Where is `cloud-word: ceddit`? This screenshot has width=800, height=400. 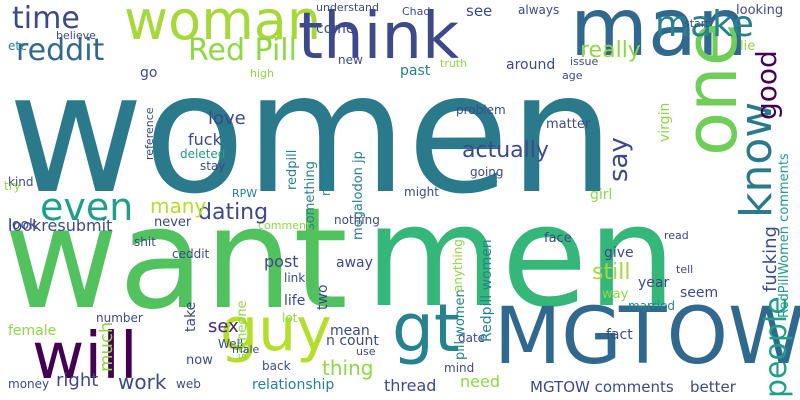
cloud-word: ceddit is located at coordinates (191, 254).